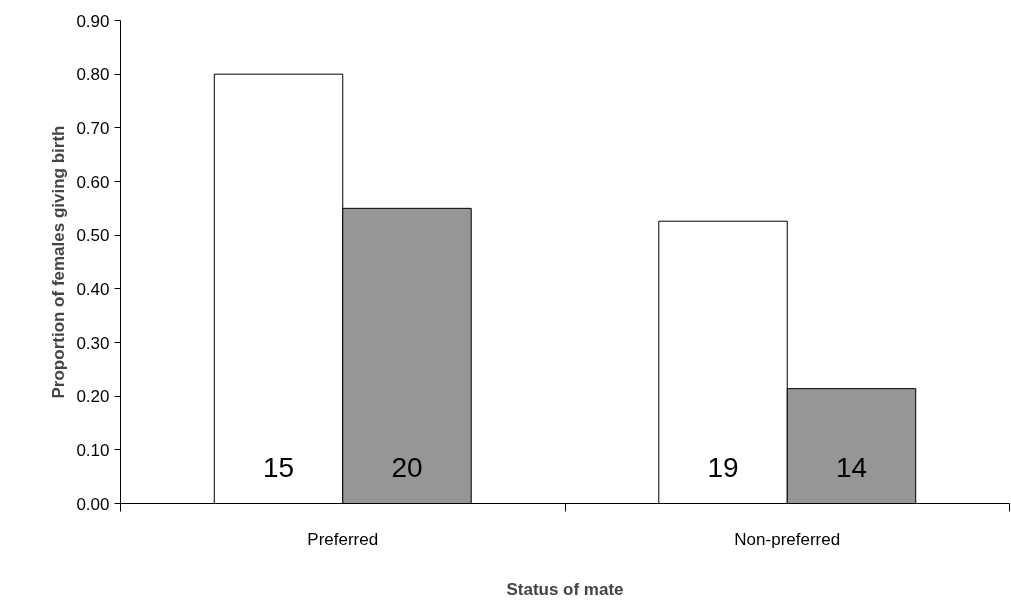 This screenshot has height=601, width=1011. I want to click on y-tick-label: 0.10, so click(93, 450).